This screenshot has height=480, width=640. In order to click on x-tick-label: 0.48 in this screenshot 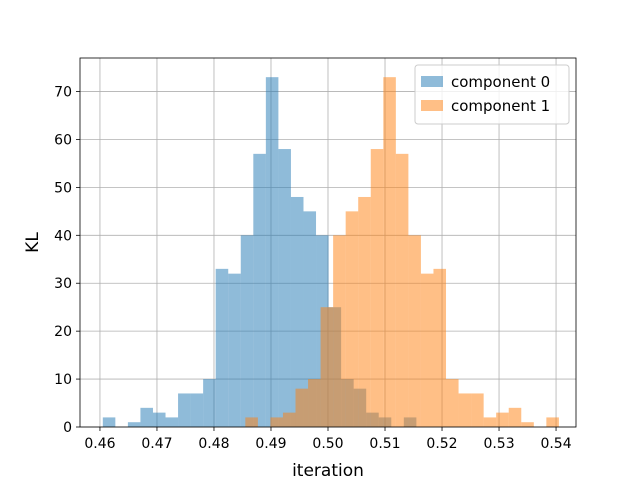, I will do `click(213, 444)`.